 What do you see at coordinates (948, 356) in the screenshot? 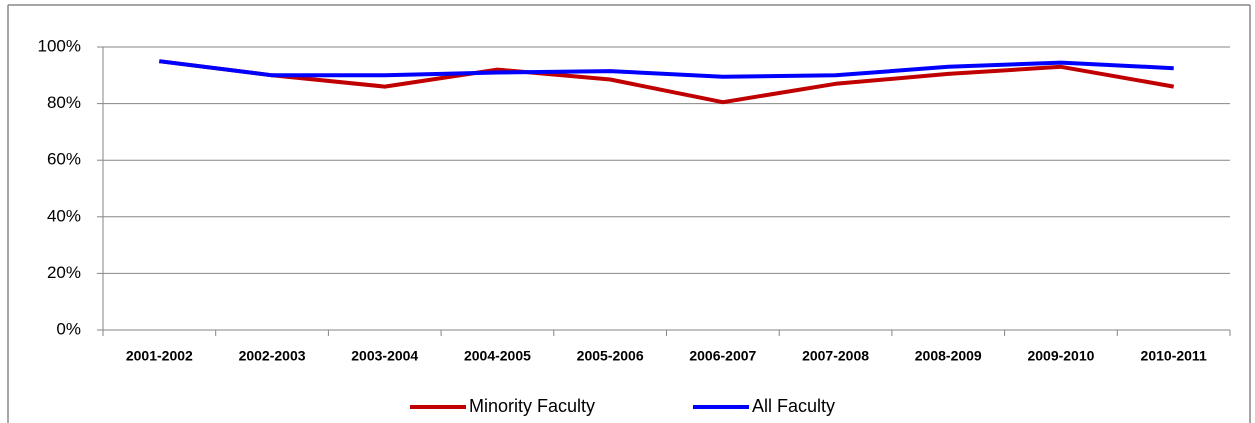
I see `x-tick-label: 2008-2009` at bounding box center [948, 356].